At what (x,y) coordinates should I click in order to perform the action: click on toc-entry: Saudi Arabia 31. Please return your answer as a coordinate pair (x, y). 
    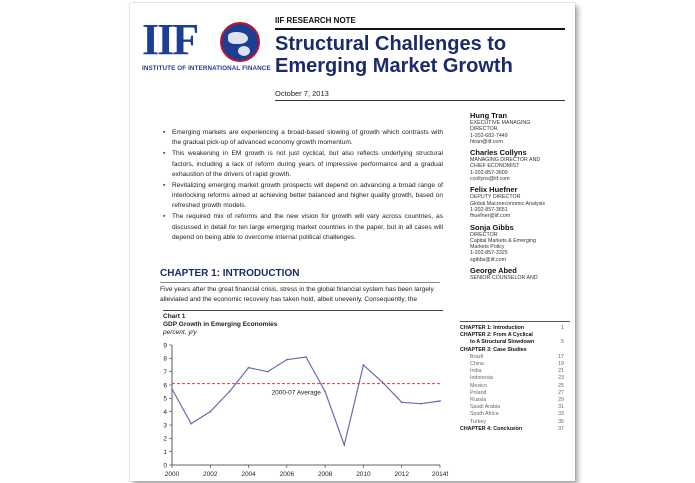
    Looking at the image, I should click on (512, 407).